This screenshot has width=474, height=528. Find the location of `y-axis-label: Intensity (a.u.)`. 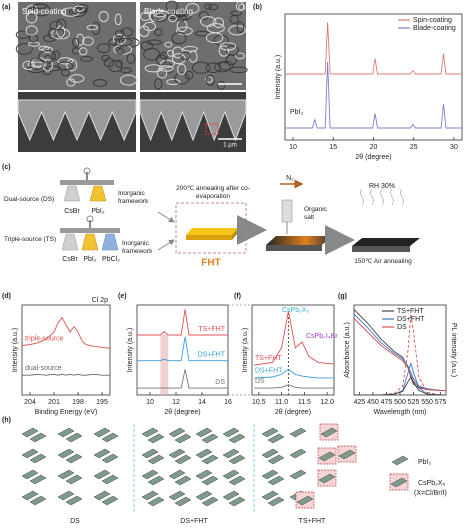

y-axis-label: Intensity (a.u.) is located at coordinates (130, 350).